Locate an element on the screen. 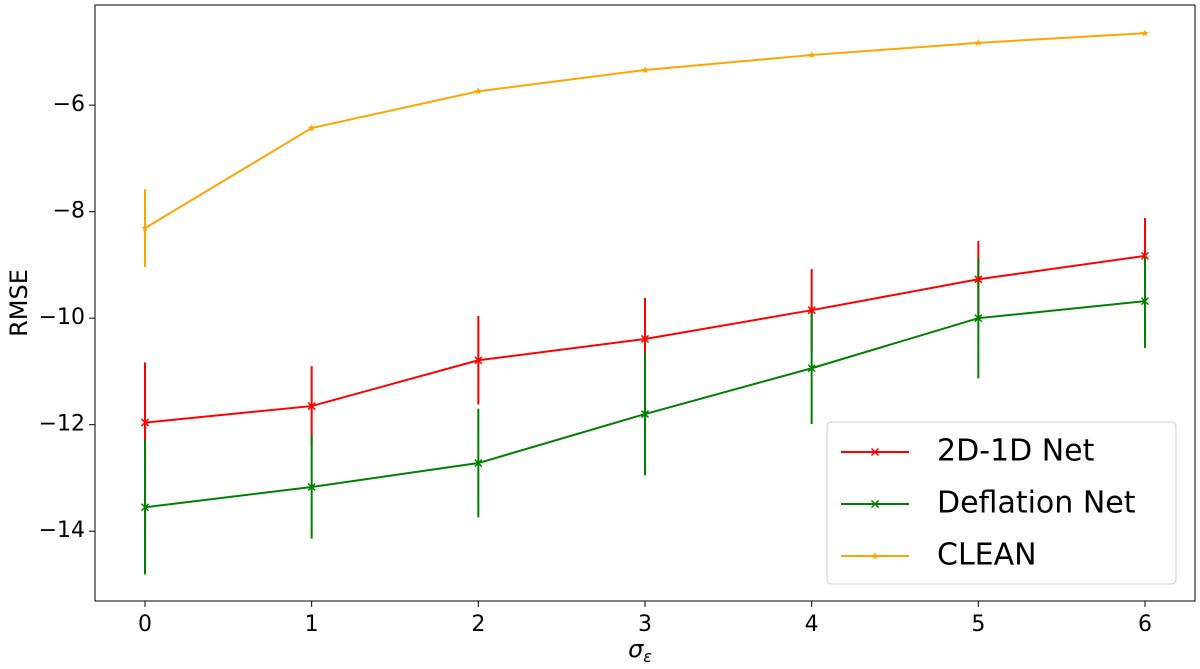 The width and height of the screenshot is (1200, 669). legend-label: CLEAN is located at coordinates (987, 555).